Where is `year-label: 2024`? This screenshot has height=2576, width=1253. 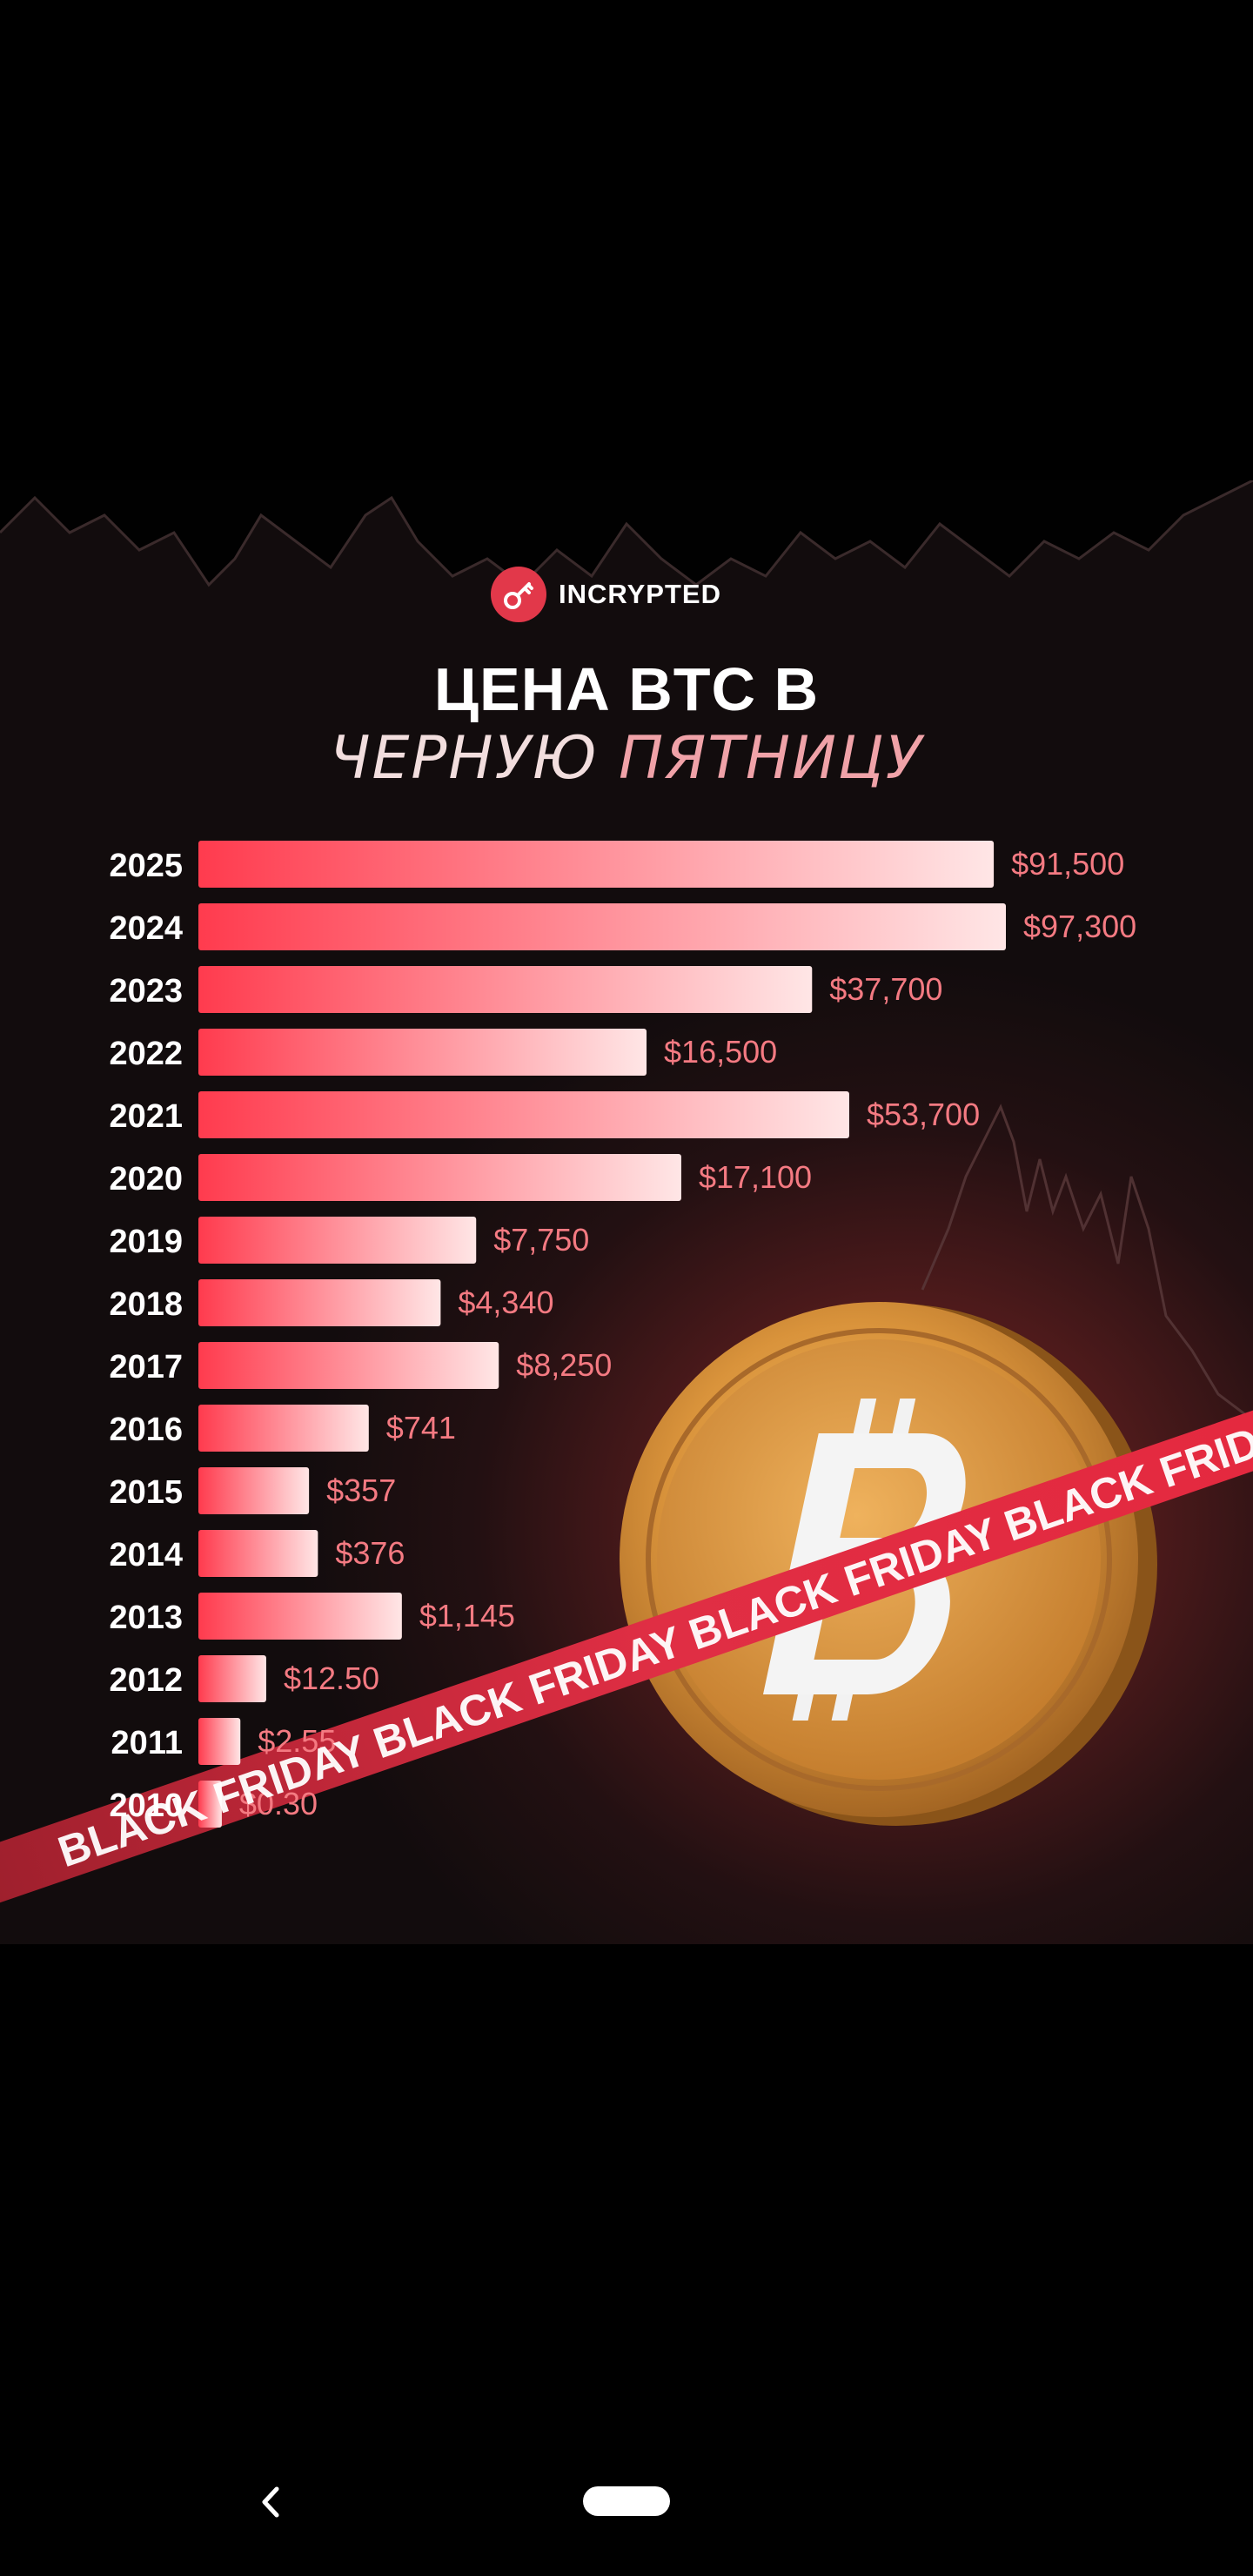 year-label: 2024 is located at coordinates (146, 928).